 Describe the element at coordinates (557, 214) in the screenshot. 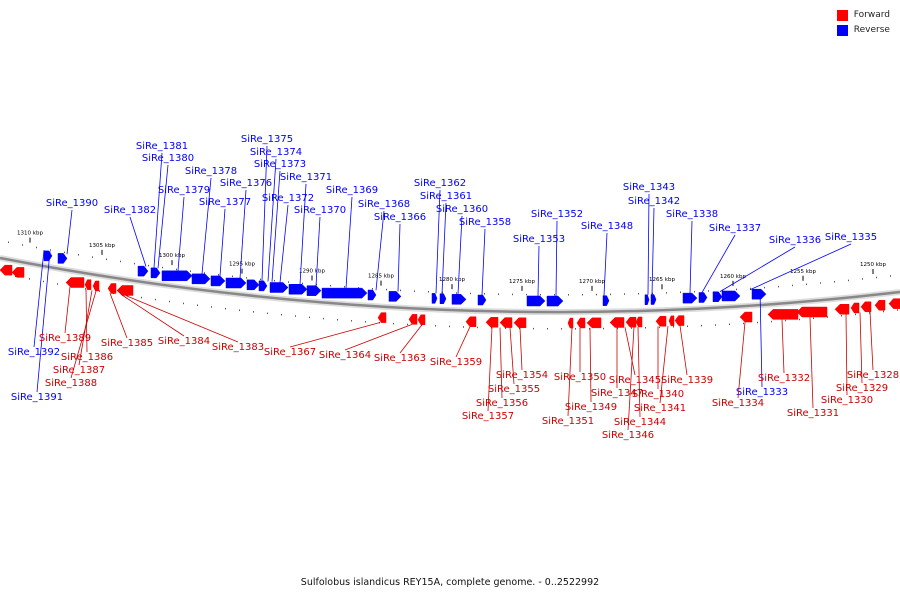

I see `gene-label: SiRe_1352` at that location.